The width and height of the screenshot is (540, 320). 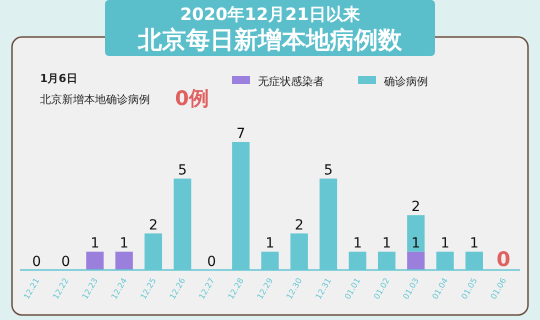 What do you see at coordinates (405, 81) in the screenshot?
I see `legend-label: 确诊病例` at bounding box center [405, 81].